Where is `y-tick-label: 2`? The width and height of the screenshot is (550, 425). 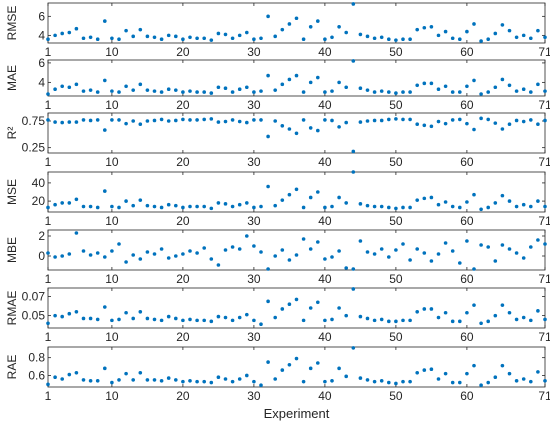
y-tick-label: 2 is located at coordinates (41, 236).